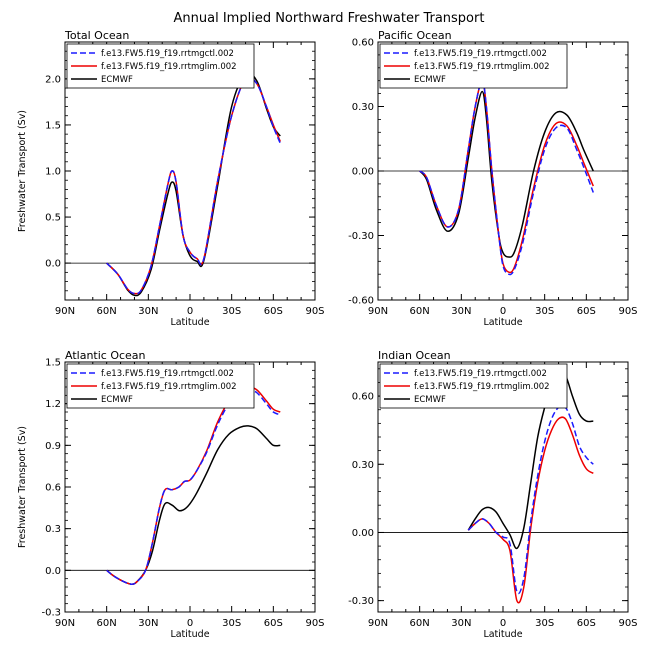  What do you see at coordinates (414, 355) in the screenshot?
I see `panel-title: Indian Ocean` at bounding box center [414, 355].